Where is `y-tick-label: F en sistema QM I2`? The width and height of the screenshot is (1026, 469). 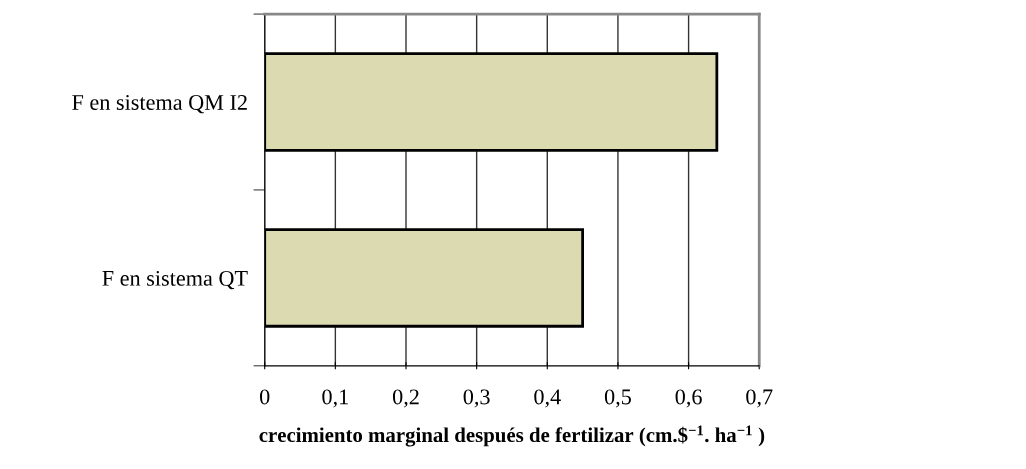 y-tick-label: F en sistema QM I2 is located at coordinates (159, 104).